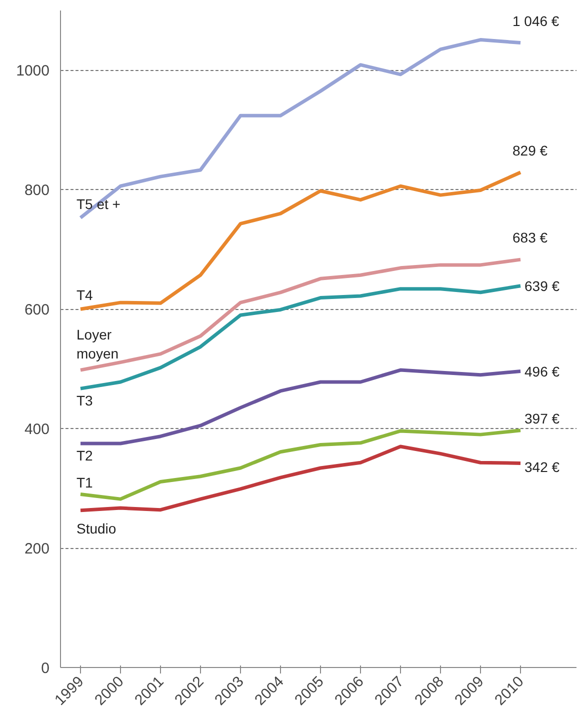  Describe the element at coordinates (37, 310) in the screenshot. I see `y-tick-label: 600` at that location.